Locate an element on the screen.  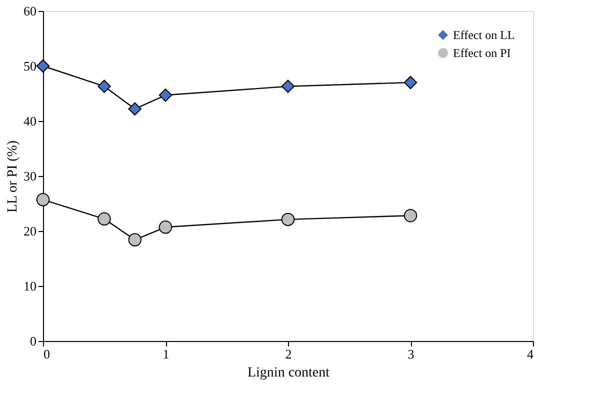
x-tick-label: 0 is located at coordinates (47, 354).